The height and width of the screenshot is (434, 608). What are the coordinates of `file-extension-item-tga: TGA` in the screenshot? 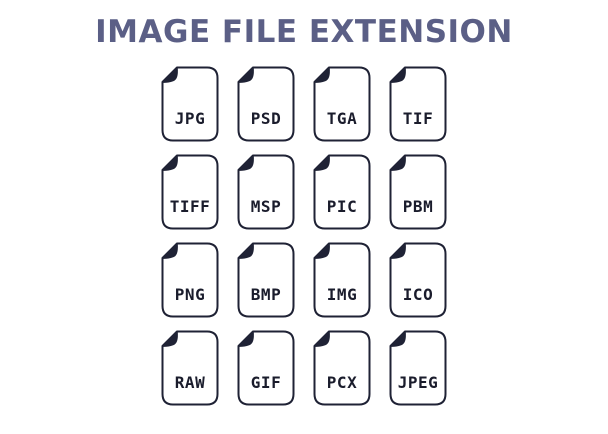 It's located at (342, 104).